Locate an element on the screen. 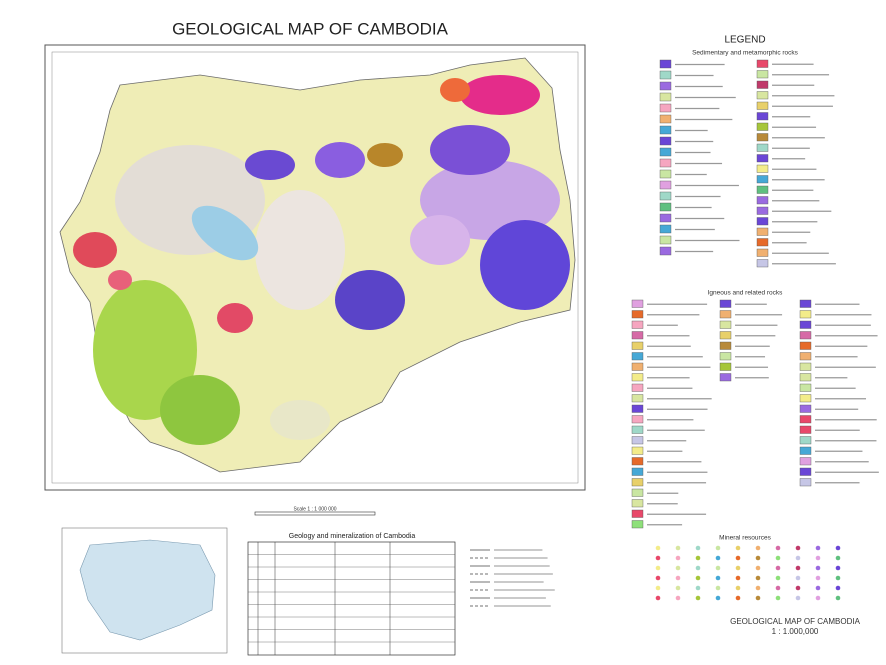  inset-map is located at coordinates (144, 590).